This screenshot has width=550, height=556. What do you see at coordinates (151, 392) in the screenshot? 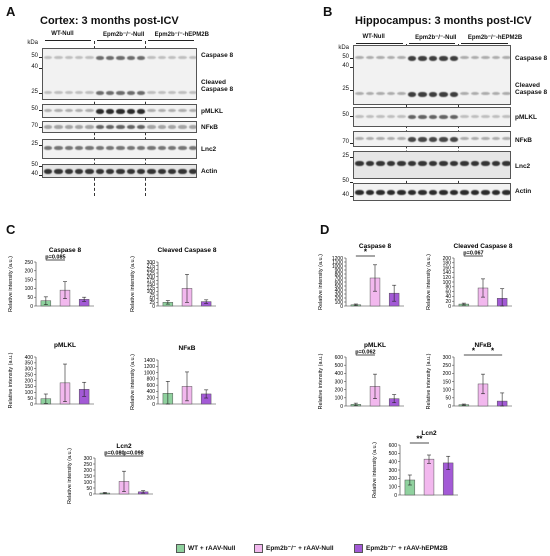
I see `y-tick-label-3-2: 400` at bounding box center [151, 392].